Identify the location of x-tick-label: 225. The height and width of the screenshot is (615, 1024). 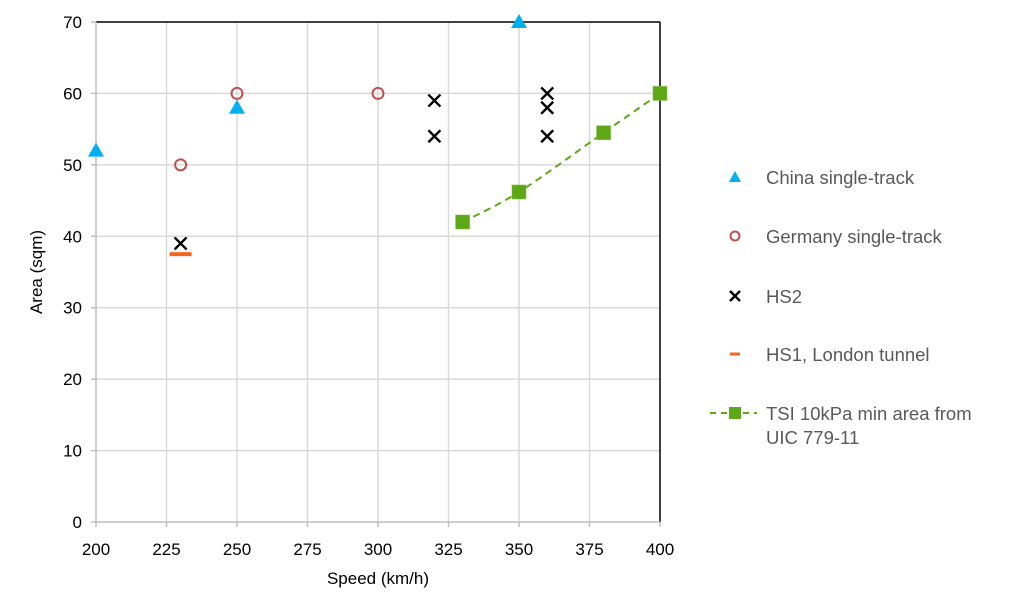
(166, 549).